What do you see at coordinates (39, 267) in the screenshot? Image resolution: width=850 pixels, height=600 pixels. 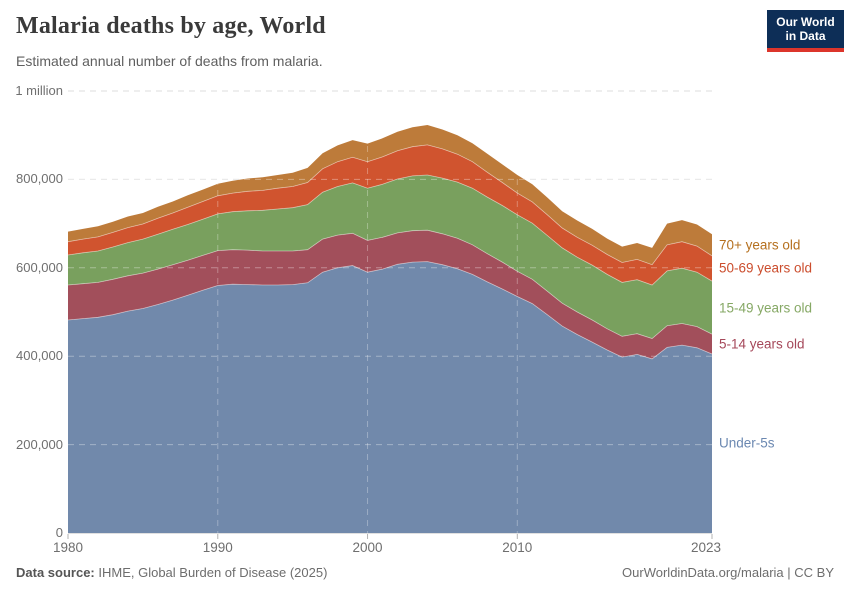 I see `y-axis-label-600000: 600,000` at bounding box center [39, 267].